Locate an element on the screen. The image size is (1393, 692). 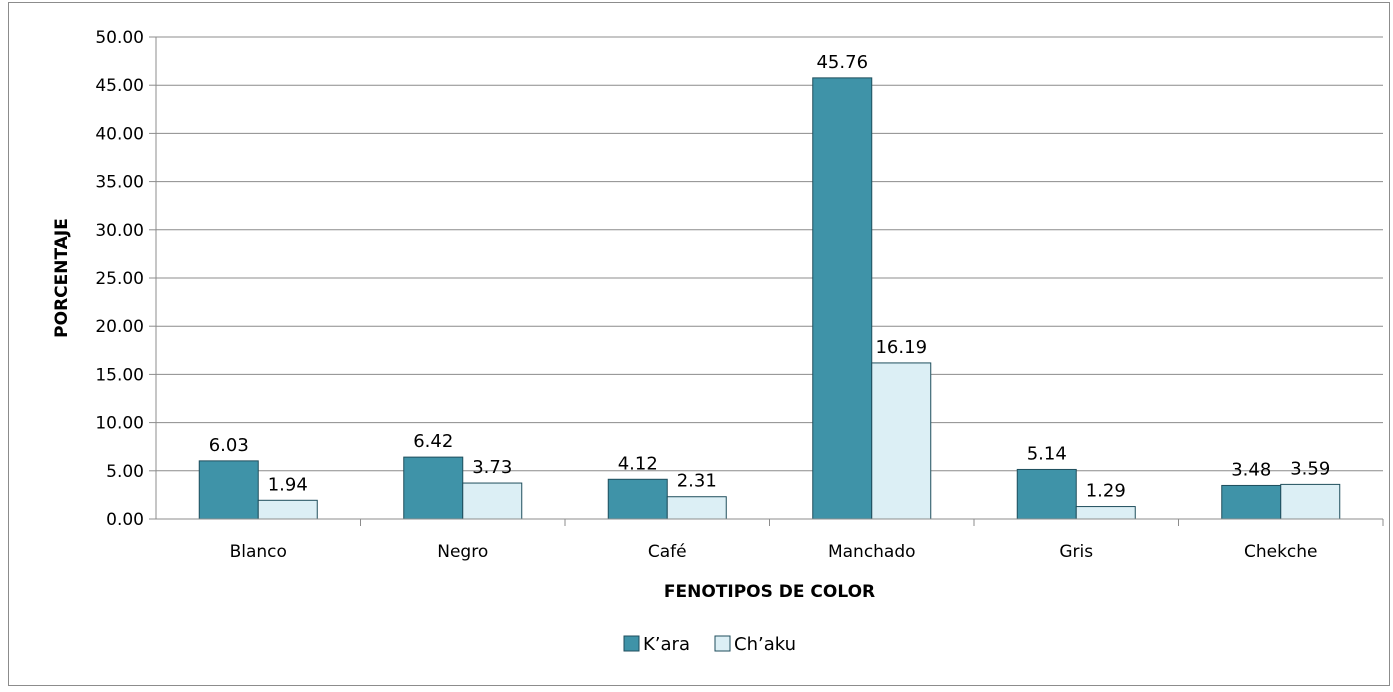
data-label: 6.42 is located at coordinates (433, 441).